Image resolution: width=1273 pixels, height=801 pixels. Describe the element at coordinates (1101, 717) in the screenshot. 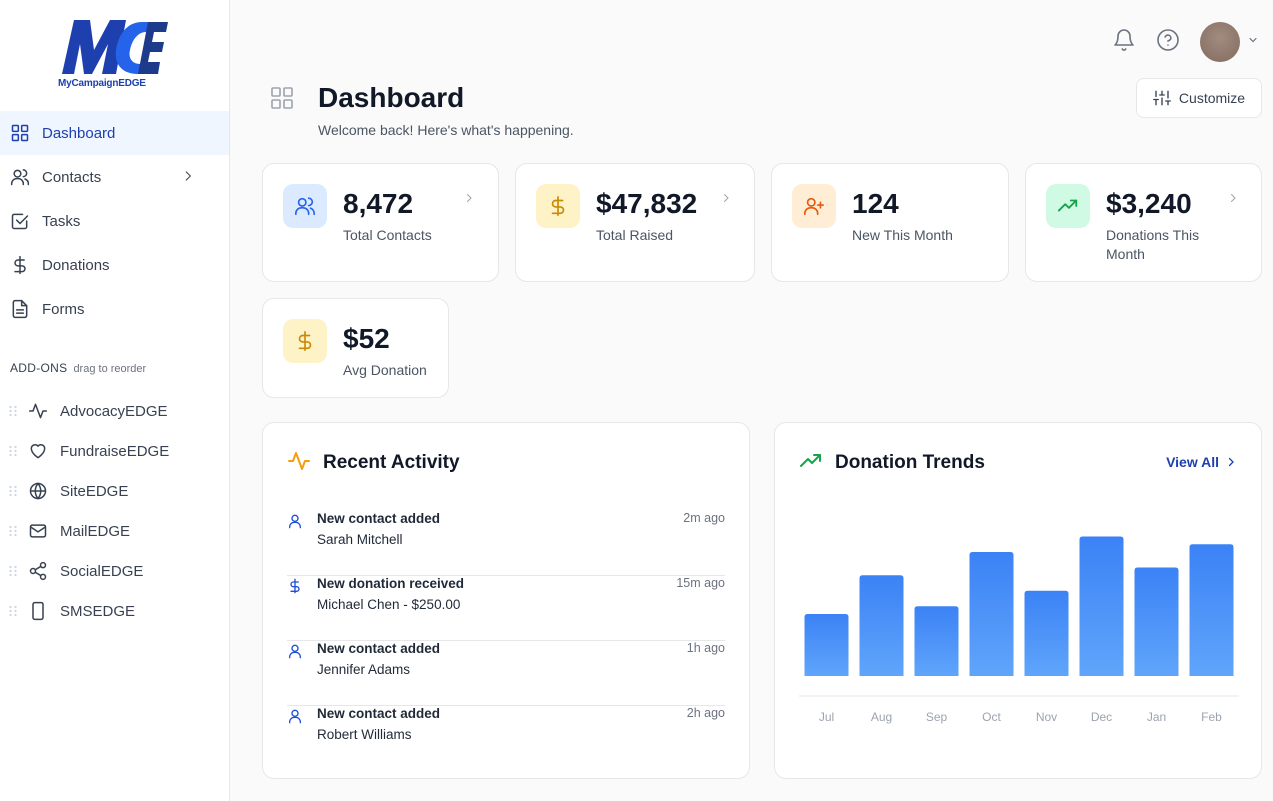

I see `chart-x-label: Dec` at that location.